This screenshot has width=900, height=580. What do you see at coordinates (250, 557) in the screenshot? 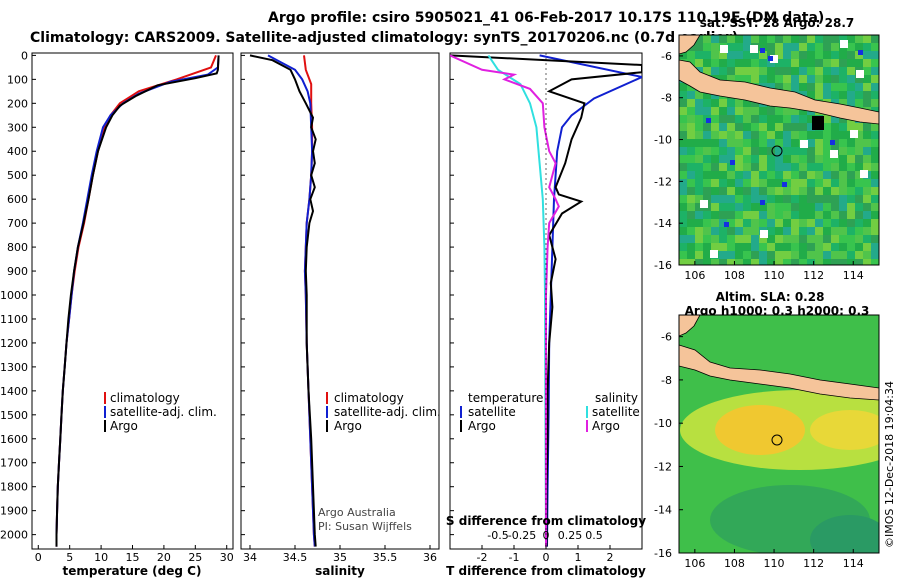
I see `x-tick-label: 34` at bounding box center [250, 557].